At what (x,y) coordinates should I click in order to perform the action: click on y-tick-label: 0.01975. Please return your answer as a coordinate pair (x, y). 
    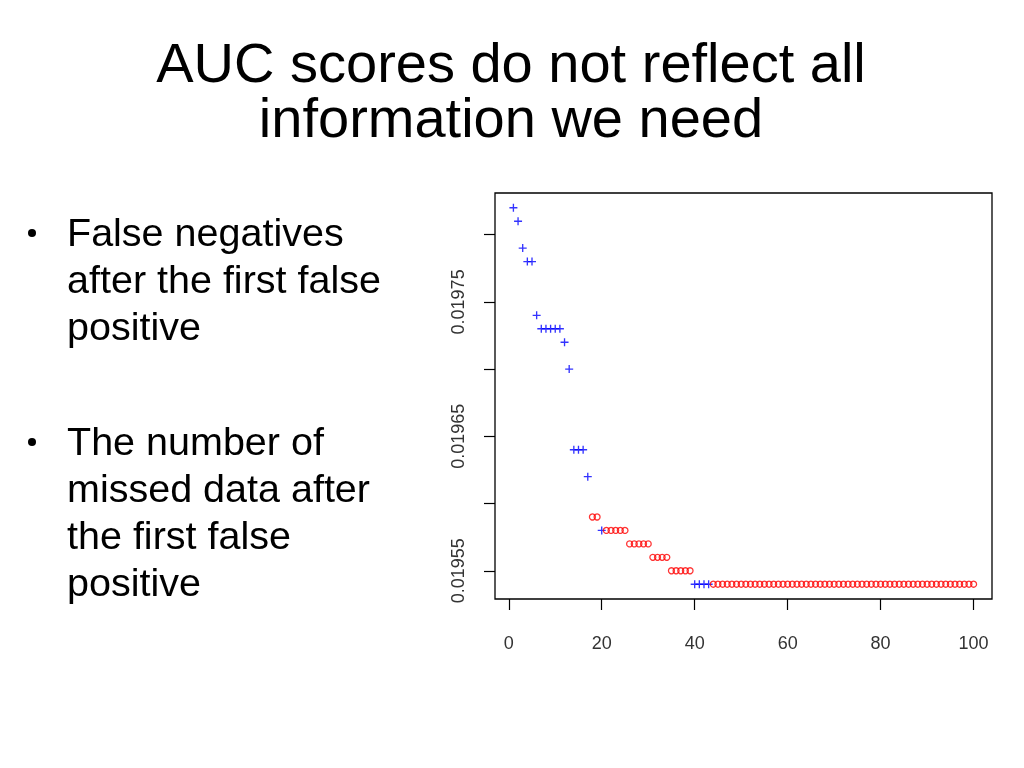
    Looking at the image, I should click on (458, 302).